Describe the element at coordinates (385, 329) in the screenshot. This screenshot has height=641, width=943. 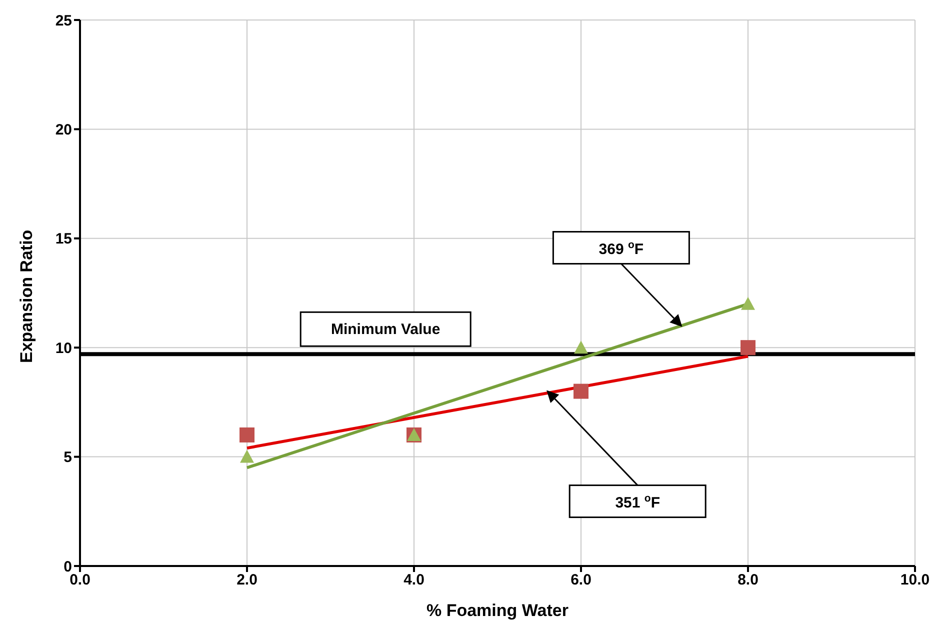
I see `ref-line-label: Minimum Value` at that location.